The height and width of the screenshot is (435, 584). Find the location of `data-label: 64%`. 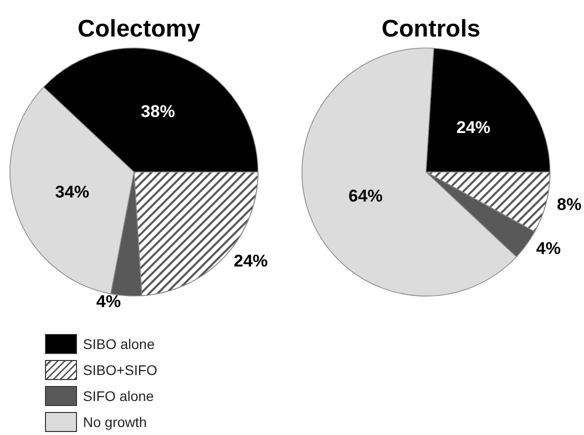

data-label: 64% is located at coordinates (365, 196).